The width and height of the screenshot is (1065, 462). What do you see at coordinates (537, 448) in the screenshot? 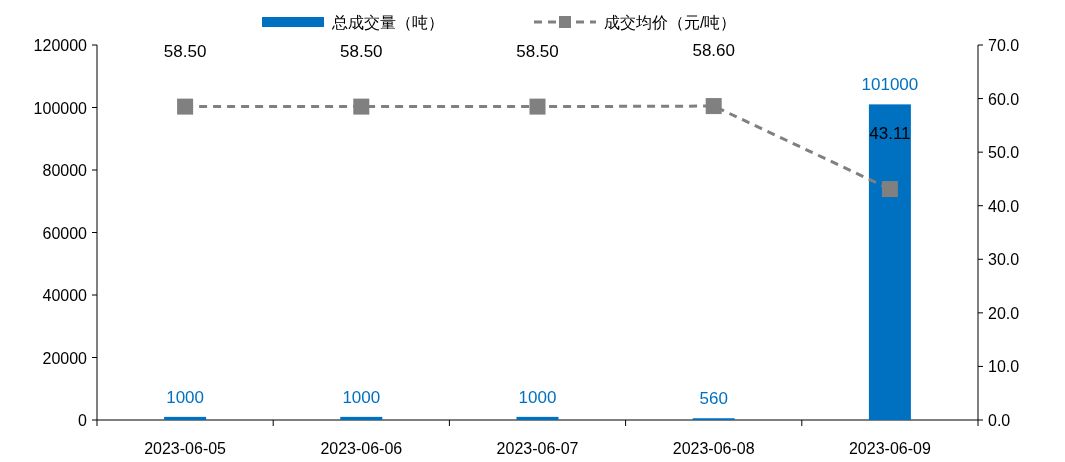
I see `x-tick-label: 2023-06-07` at bounding box center [537, 448].